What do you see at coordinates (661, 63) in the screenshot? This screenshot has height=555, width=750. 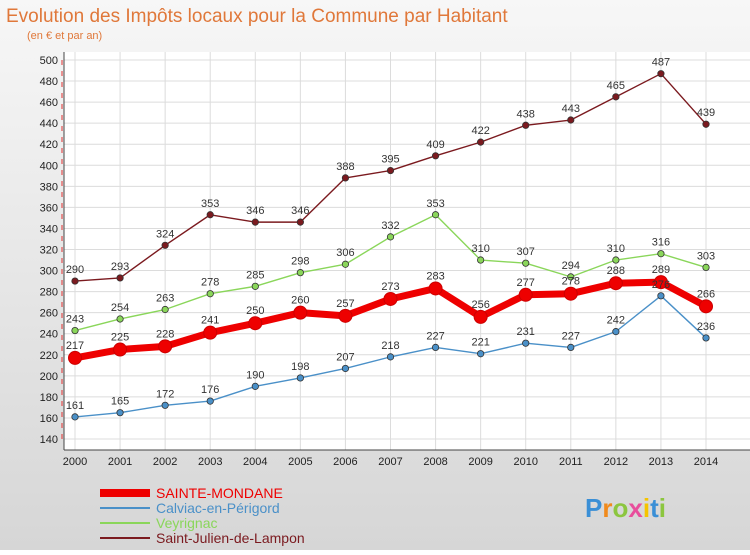 I see `data-label: 487` at bounding box center [661, 63].